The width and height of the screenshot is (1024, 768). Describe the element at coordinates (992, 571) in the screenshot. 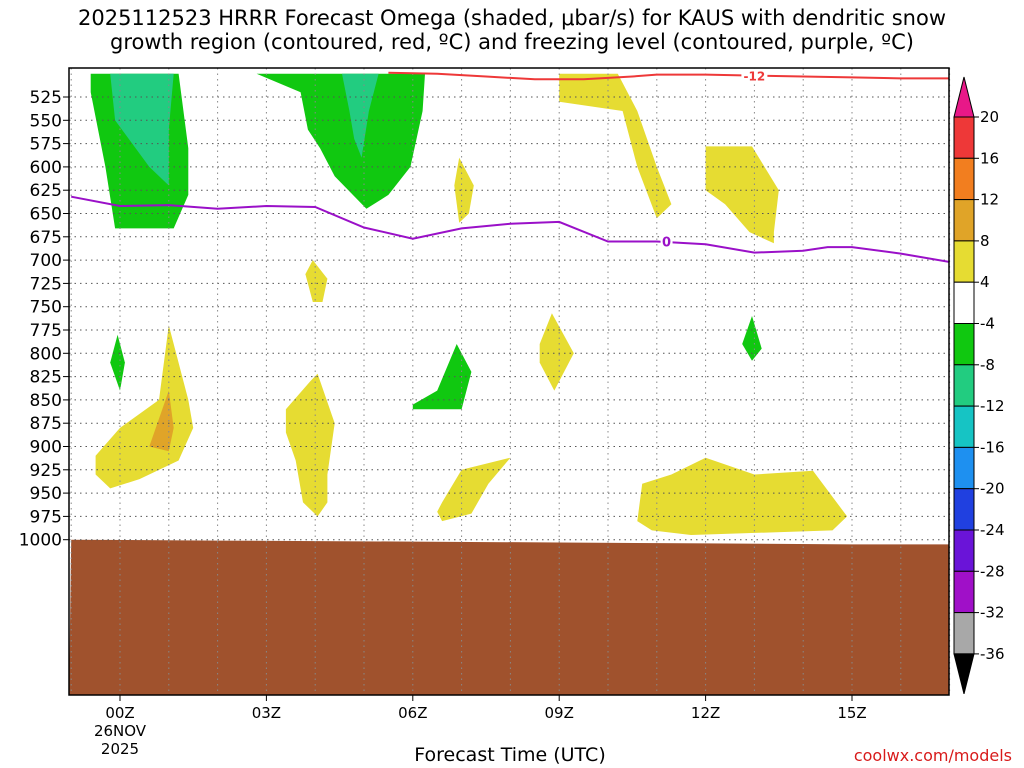

I see `colorbar-label--28: -28` at that location.